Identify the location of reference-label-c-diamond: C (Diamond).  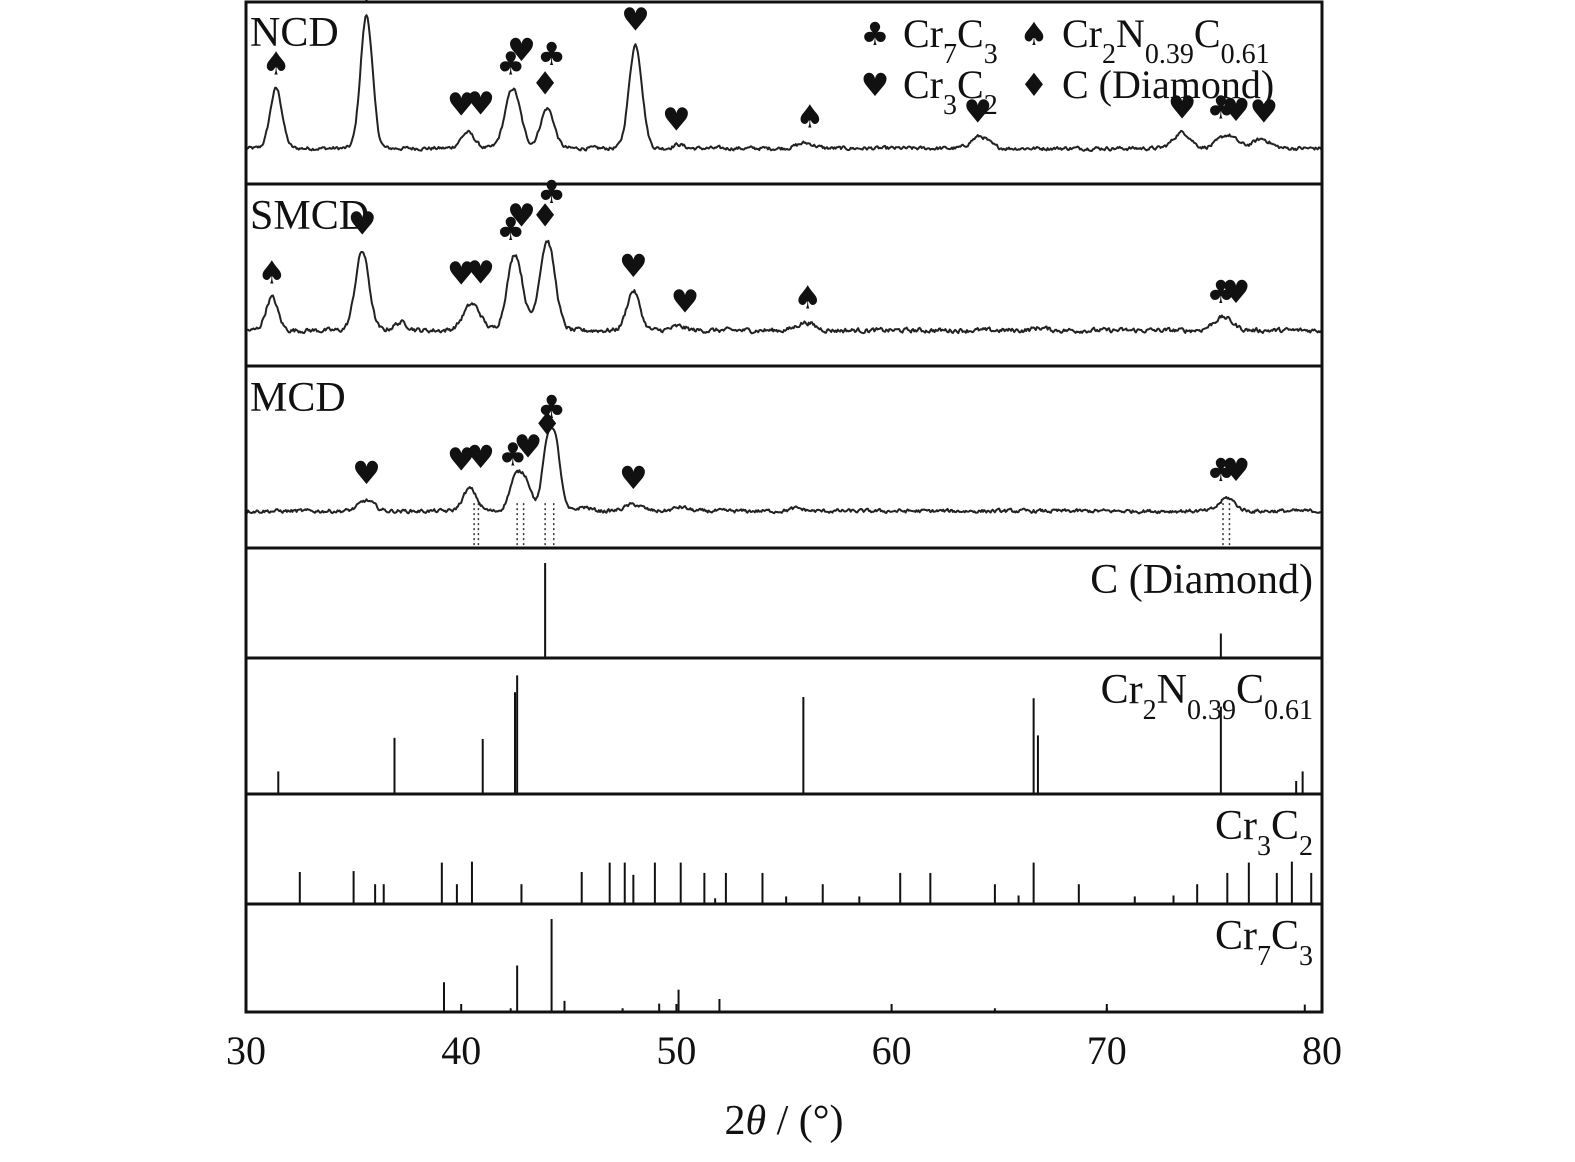
(1201, 580).